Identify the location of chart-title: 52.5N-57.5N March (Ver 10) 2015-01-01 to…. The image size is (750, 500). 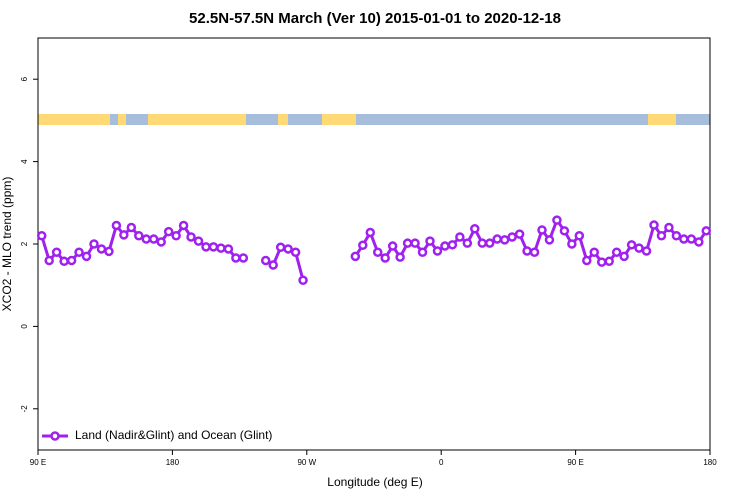
(375, 18).